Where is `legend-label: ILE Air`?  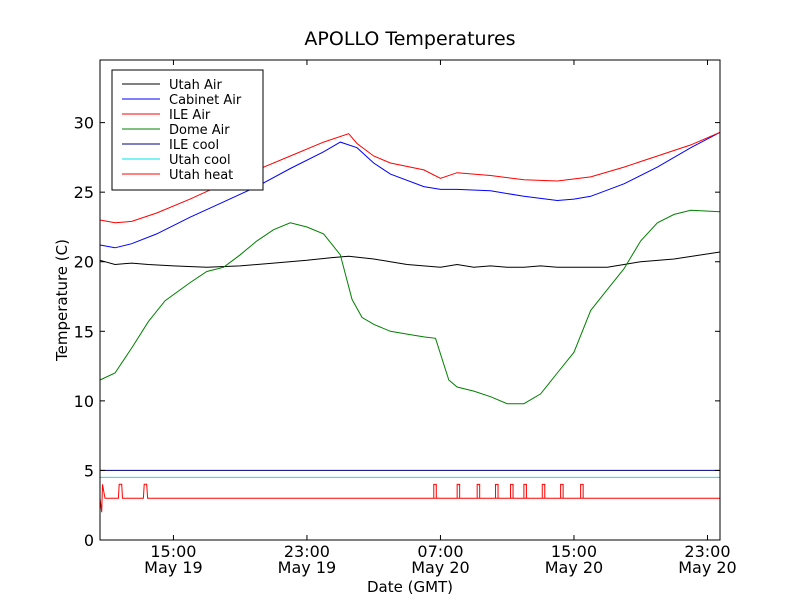
legend-label: ILE Air is located at coordinates (190, 115).